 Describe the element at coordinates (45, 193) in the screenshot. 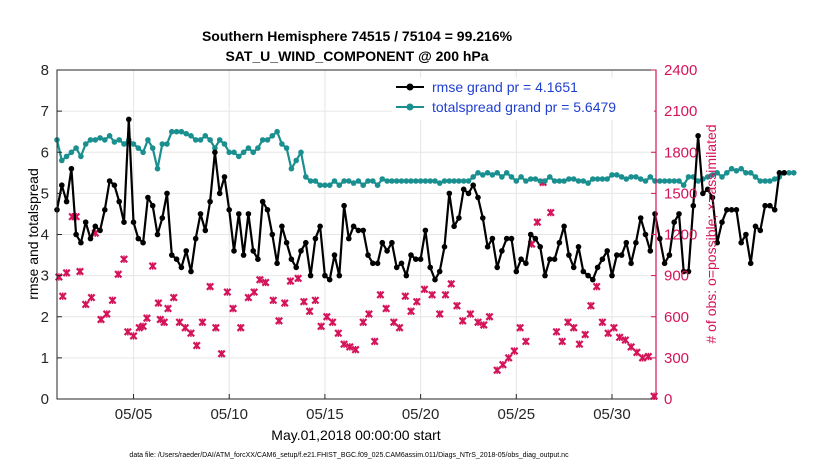

I see `y-left-tick-label: 5` at that location.